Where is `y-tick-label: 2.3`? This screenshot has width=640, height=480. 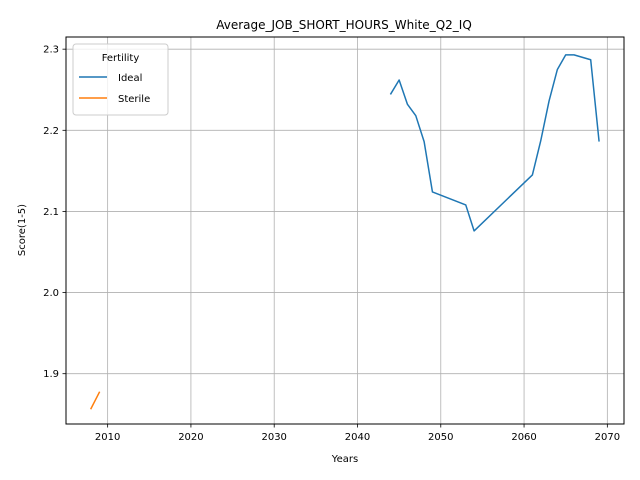
y-tick-label: 2.3 is located at coordinates (51, 50).